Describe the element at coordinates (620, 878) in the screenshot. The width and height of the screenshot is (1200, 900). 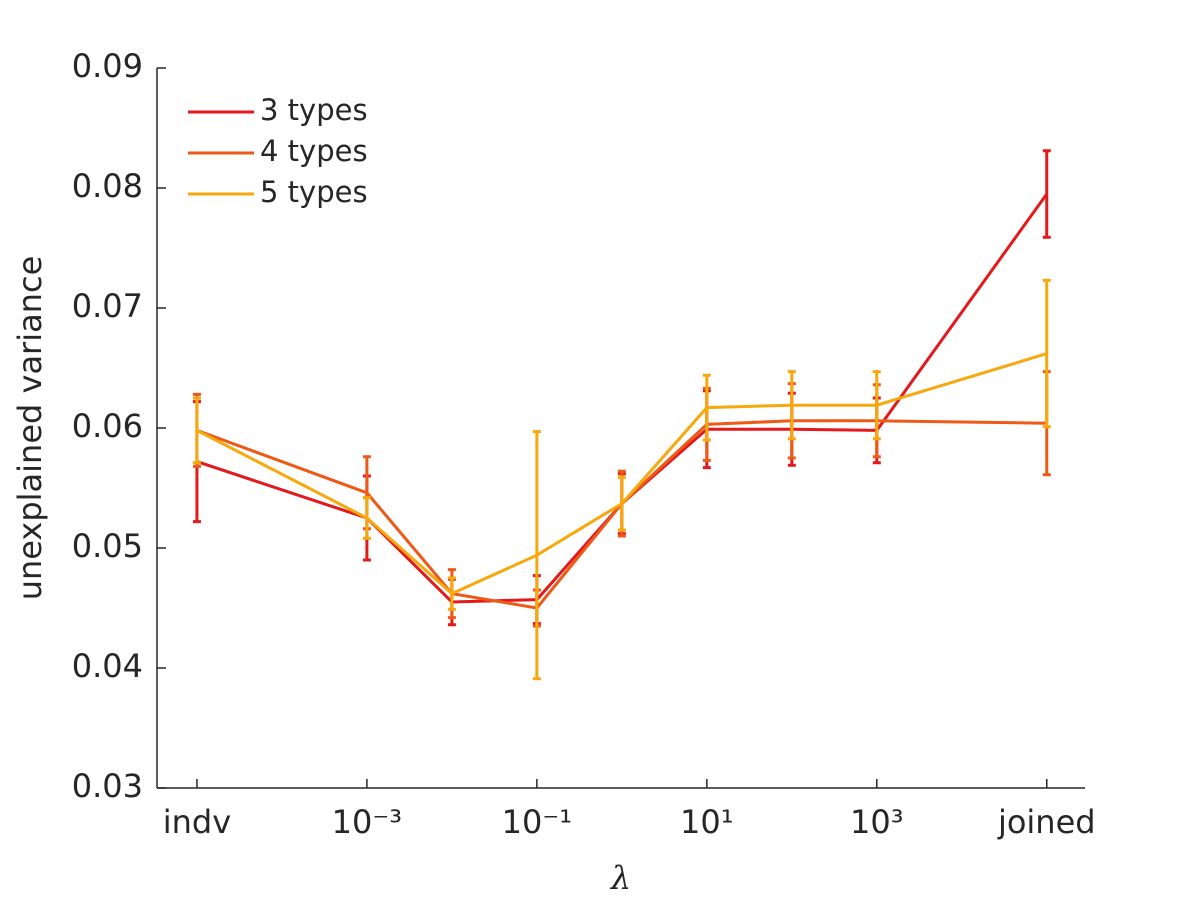
I see `x-axis-label: λ` at that location.